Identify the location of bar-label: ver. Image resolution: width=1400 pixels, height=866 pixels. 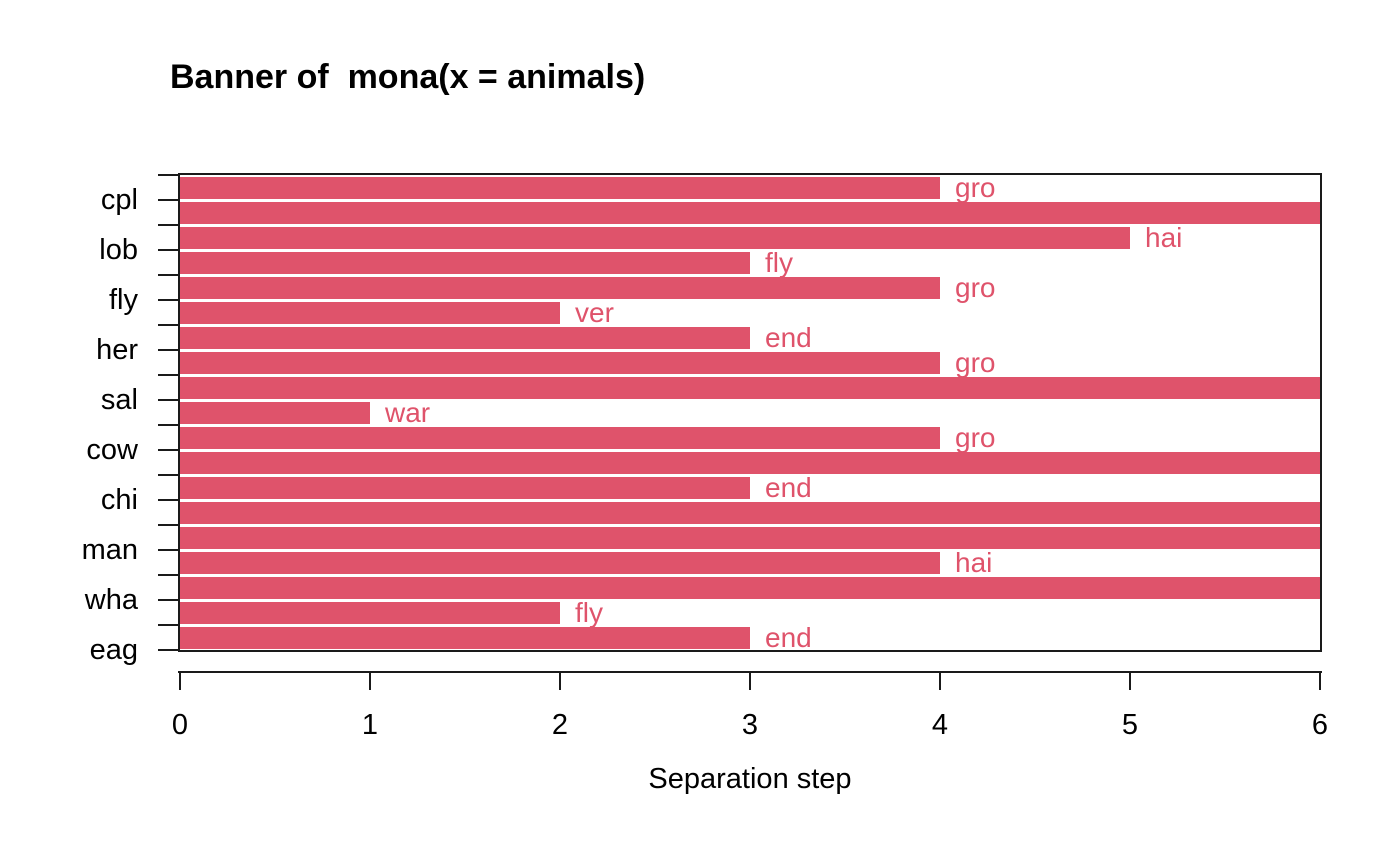
(594, 312).